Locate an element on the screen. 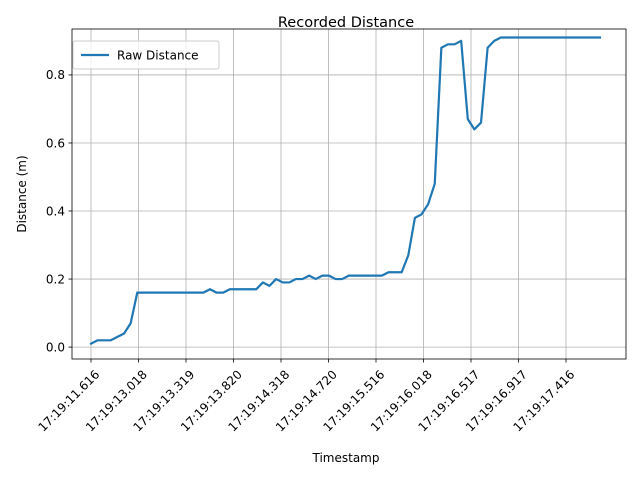 This screenshot has height=480, width=640. legend-label: Raw Distance is located at coordinates (158, 56).